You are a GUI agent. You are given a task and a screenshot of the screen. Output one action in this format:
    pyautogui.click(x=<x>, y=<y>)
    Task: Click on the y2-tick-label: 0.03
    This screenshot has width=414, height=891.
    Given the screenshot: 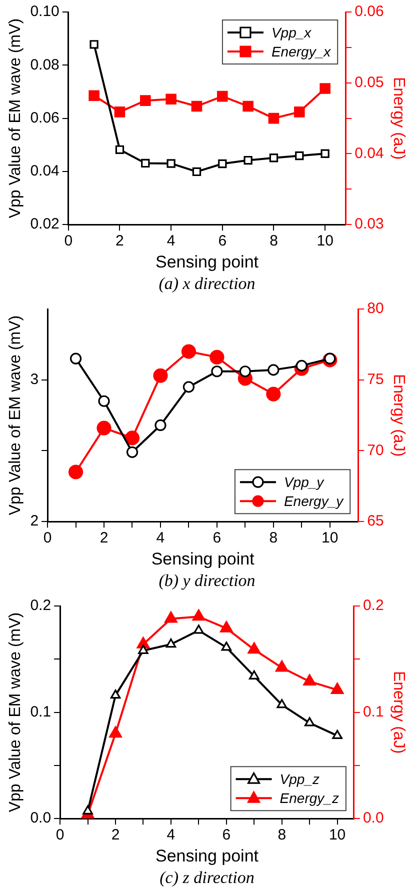 What is the action you would take?
    pyautogui.click(x=369, y=224)
    